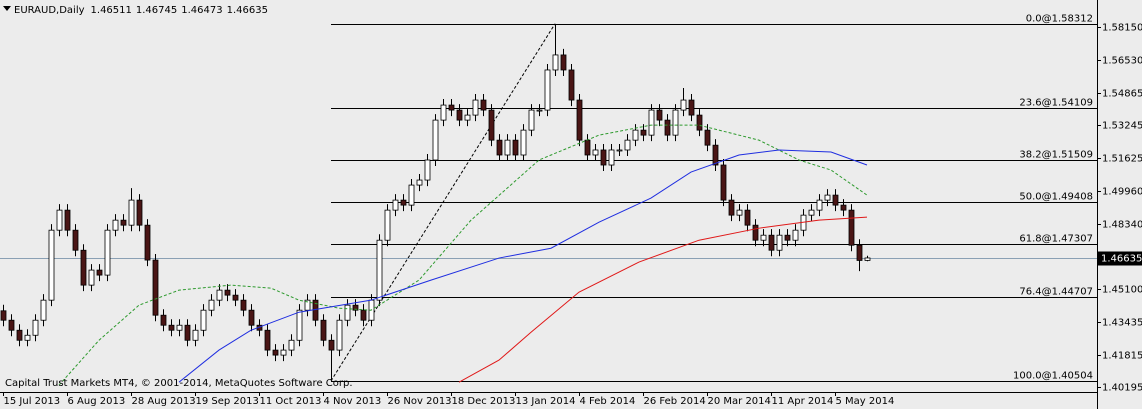 The width and height of the screenshot is (1142, 409). Describe the element at coordinates (201, 10) in the screenshot. I see `low-value: 1.46473` at that location.